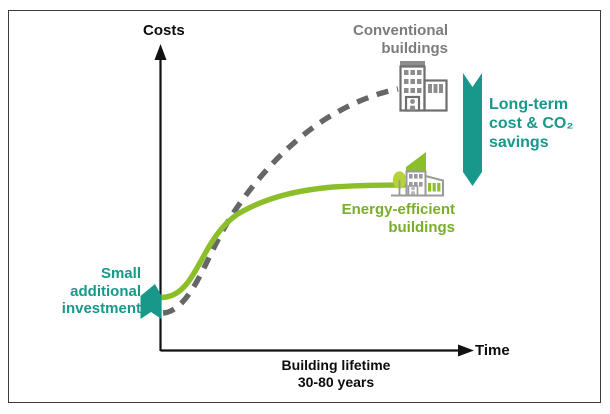 Image resolution: width=610 pixels, height=414 pixels. What do you see at coordinates (492, 350) in the screenshot?
I see `x-axis-label: Time` at bounding box center [492, 350].